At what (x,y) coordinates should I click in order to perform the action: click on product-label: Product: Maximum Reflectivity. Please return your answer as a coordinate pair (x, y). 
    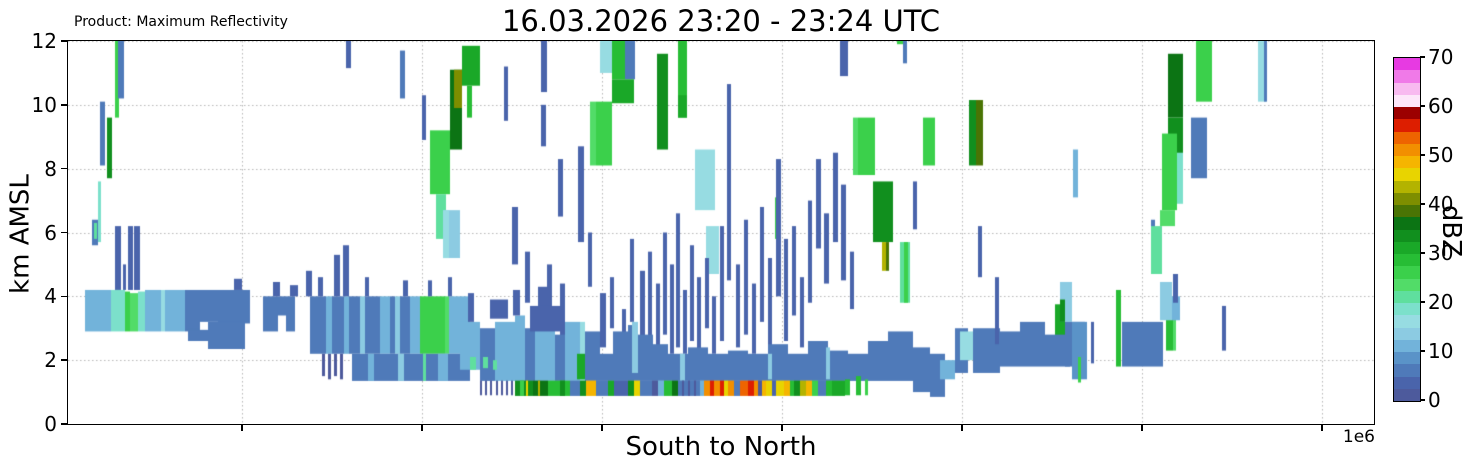
    Looking at the image, I should click on (181, 22).